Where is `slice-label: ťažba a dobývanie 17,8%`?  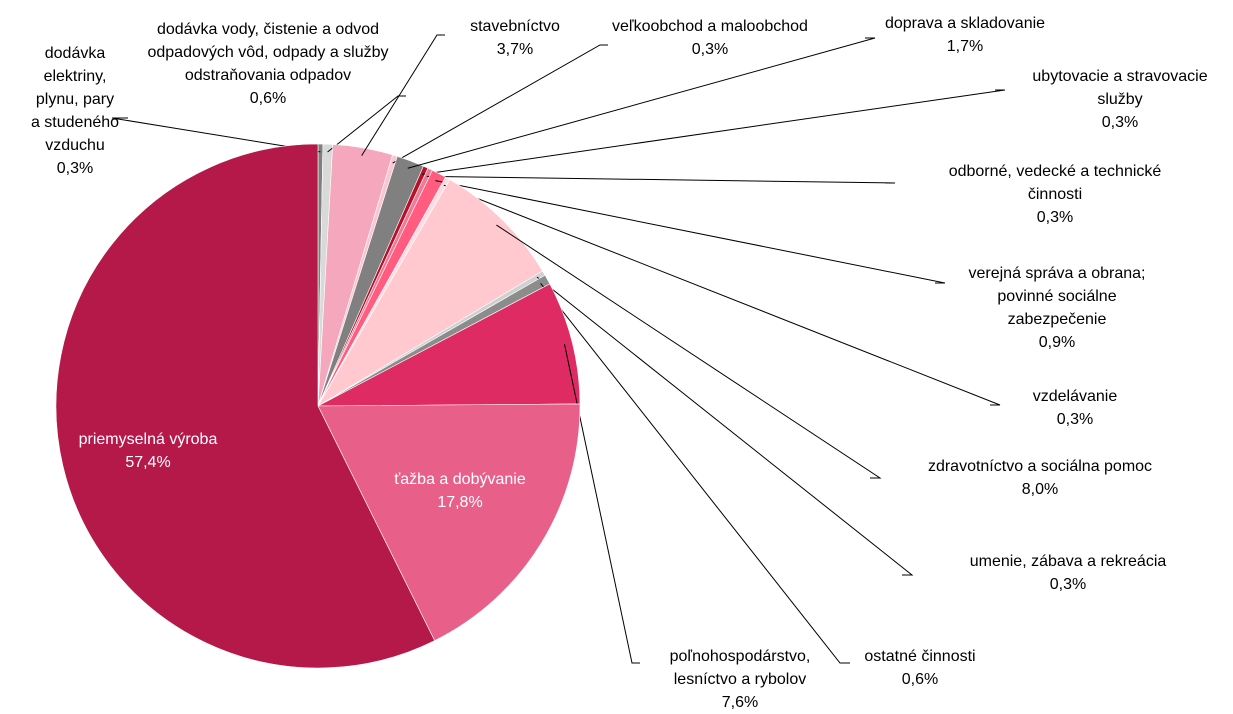 slice-label: ťažba a dobývanie 17,8% is located at coordinates (460, 491).